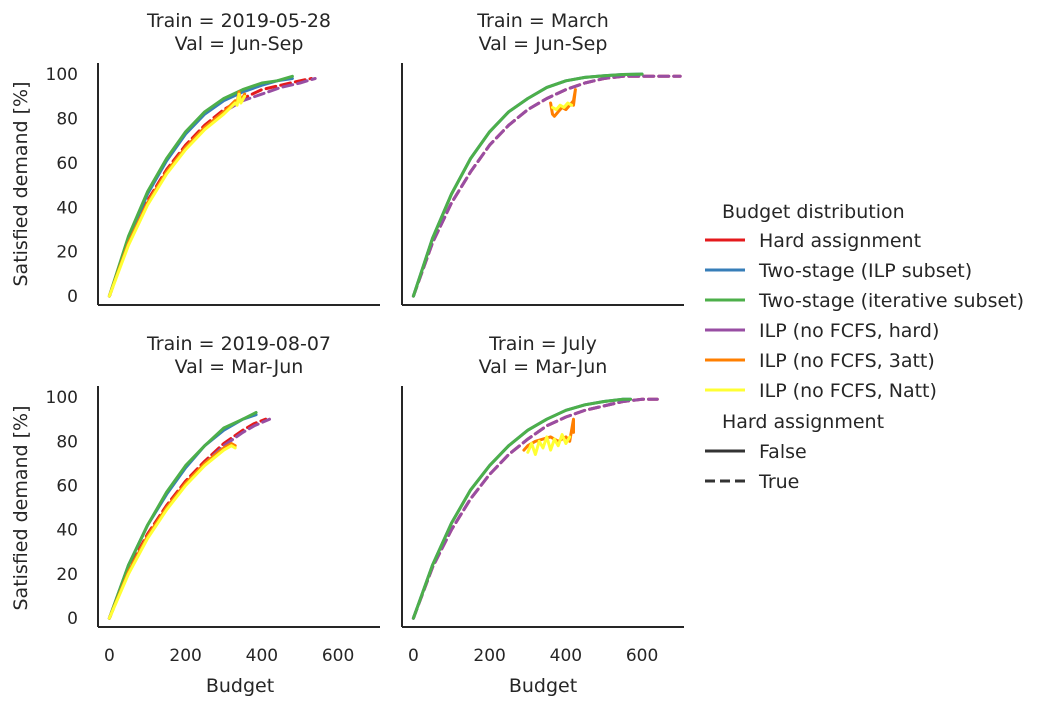  Describe the element at coordinates (783, 452) in the screenshot. I see `legend-label-false: False` at that location.